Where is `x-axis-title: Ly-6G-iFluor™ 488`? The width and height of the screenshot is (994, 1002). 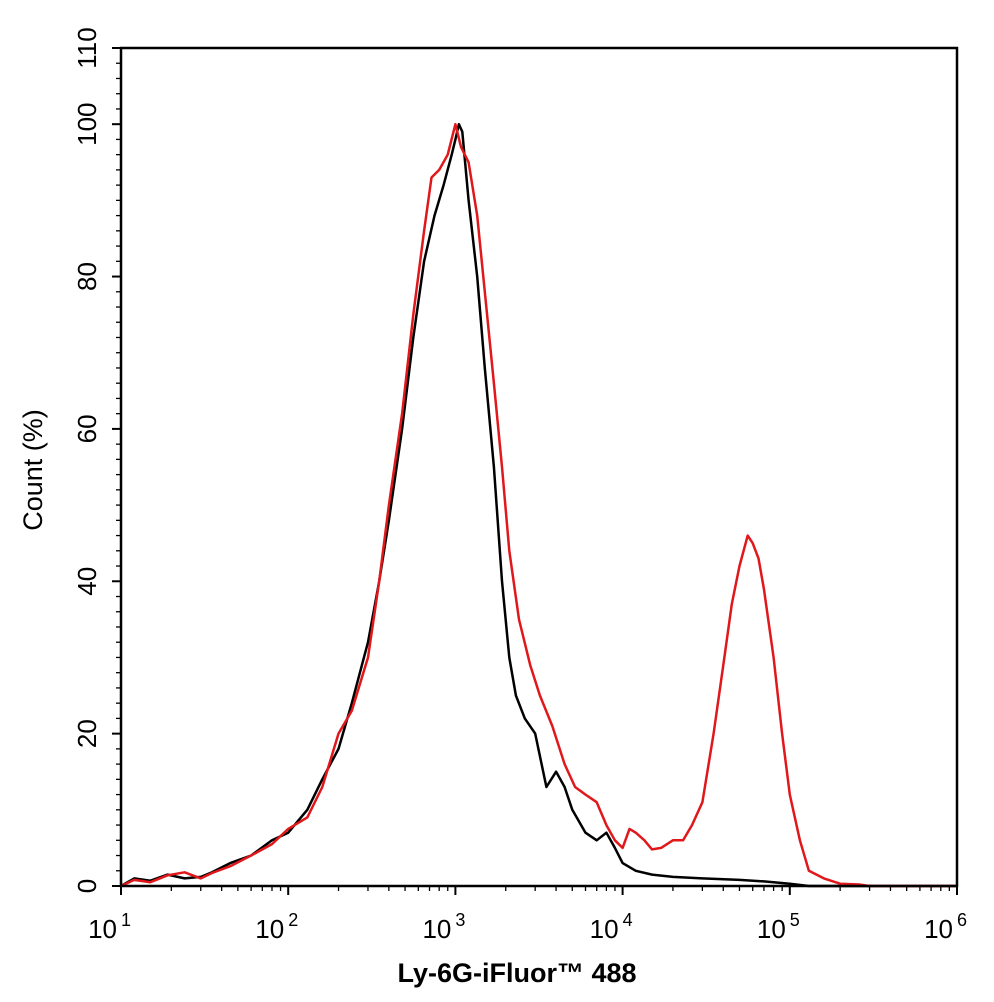
x-axis-title: Ly-6G-iFluor™ 488 is located at coordinates (516, 973).